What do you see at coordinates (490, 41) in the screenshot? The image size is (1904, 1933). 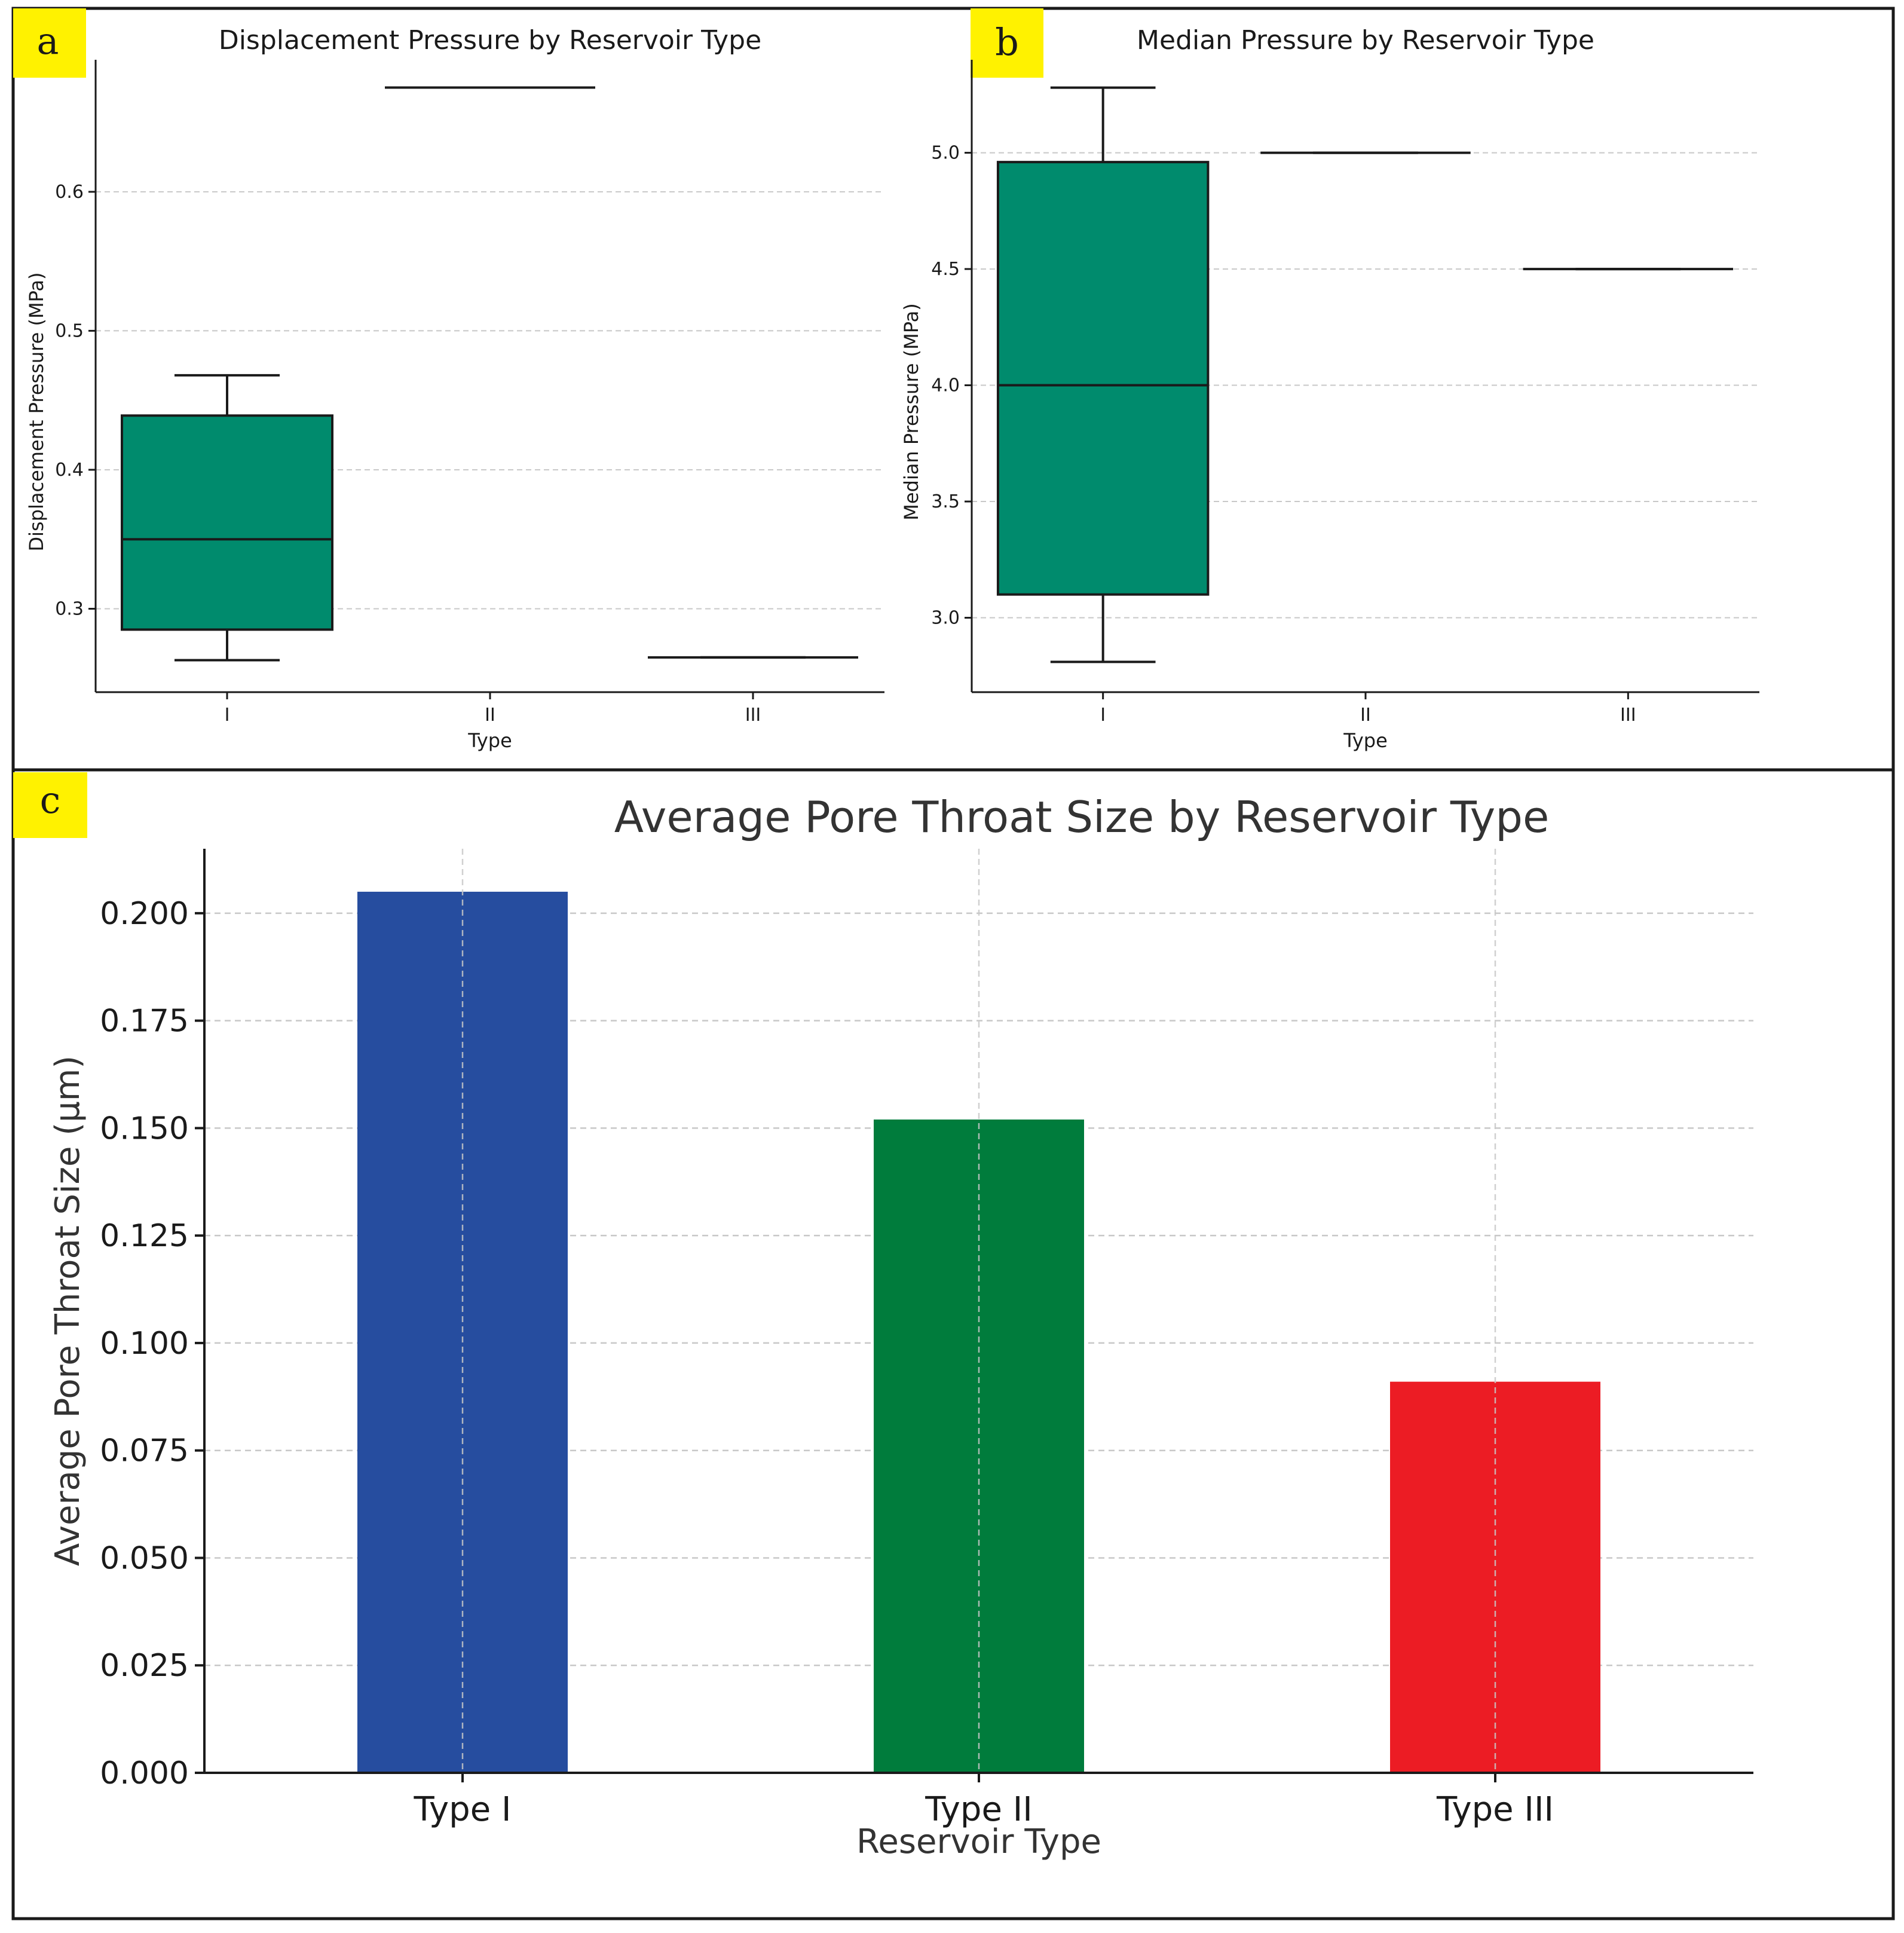 I see `chart-title: Displacement Pressure by Reservoir Type` at bounding box center [490, 41].